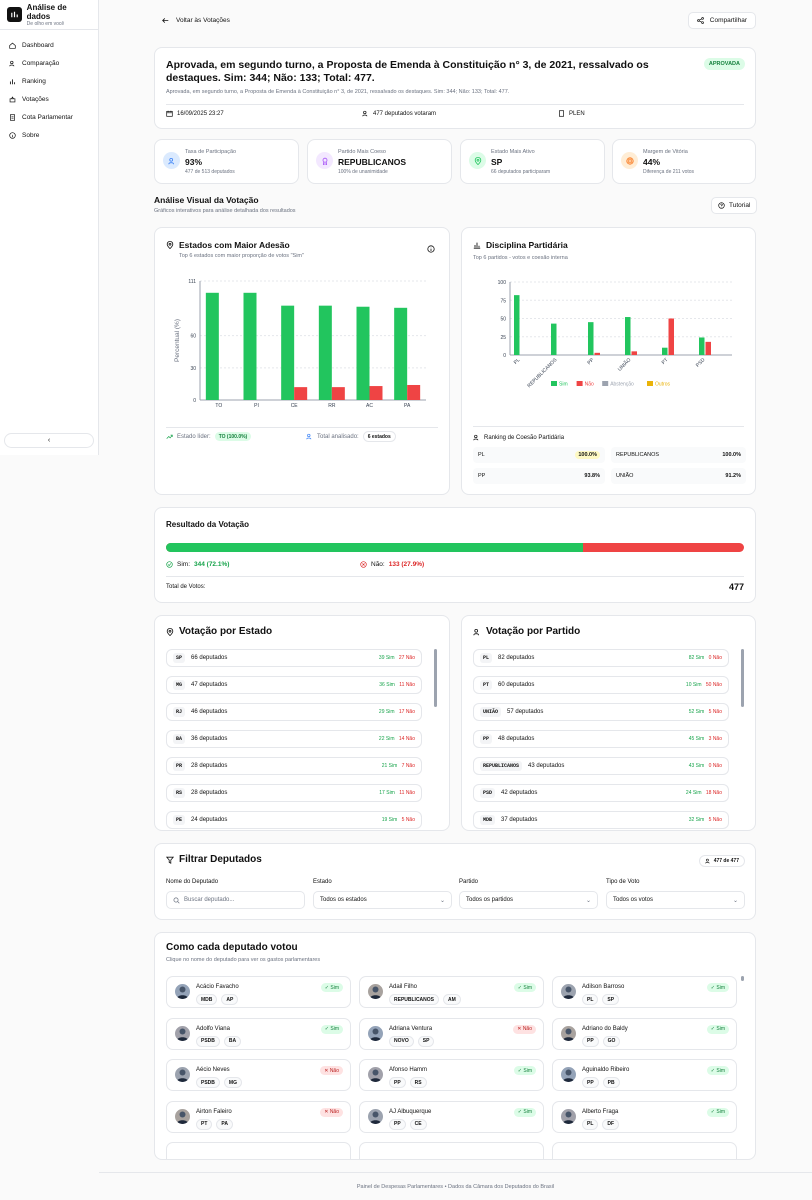  What do you see at coordinates (563, 385) in the screenshot?
I see `legend-label-Sim: Sim` at bounding box center [563, 385].